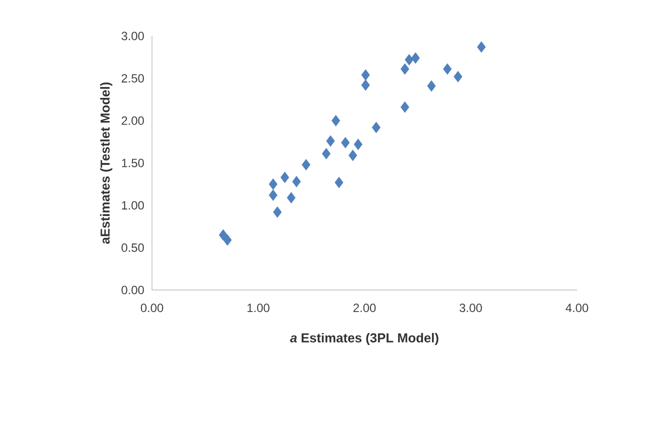  Describe the element at coordinates (133, 36) in the screenshot. I see `y-tick-label: 3.00` at that location.